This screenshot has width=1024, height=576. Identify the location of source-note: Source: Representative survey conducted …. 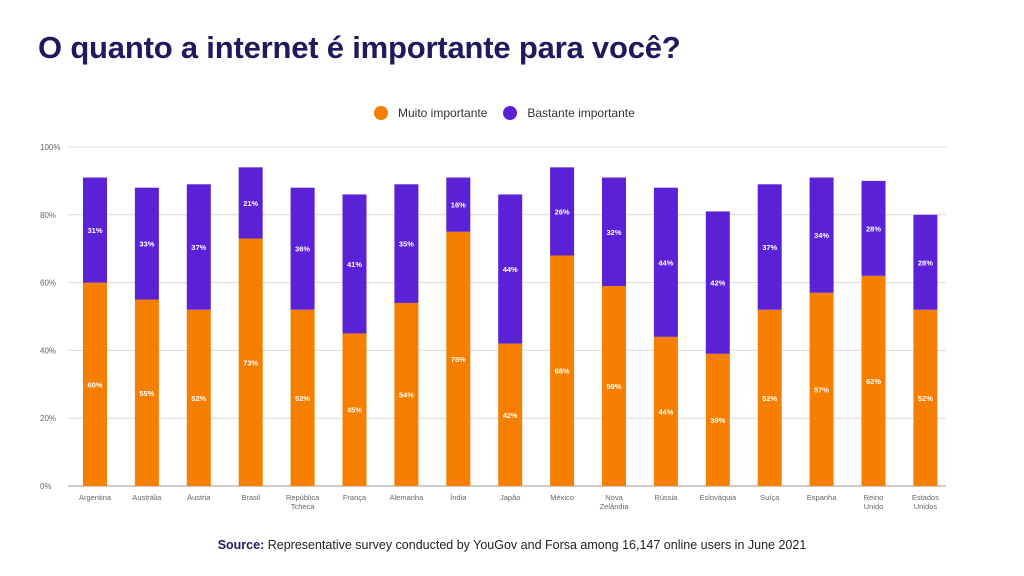
(512, 545).